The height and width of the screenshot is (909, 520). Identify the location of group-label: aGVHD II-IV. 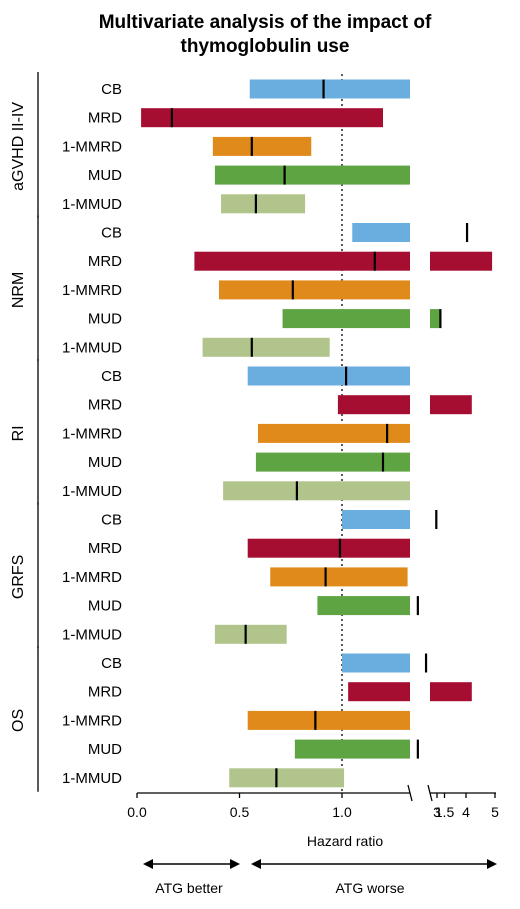
(18, 146).